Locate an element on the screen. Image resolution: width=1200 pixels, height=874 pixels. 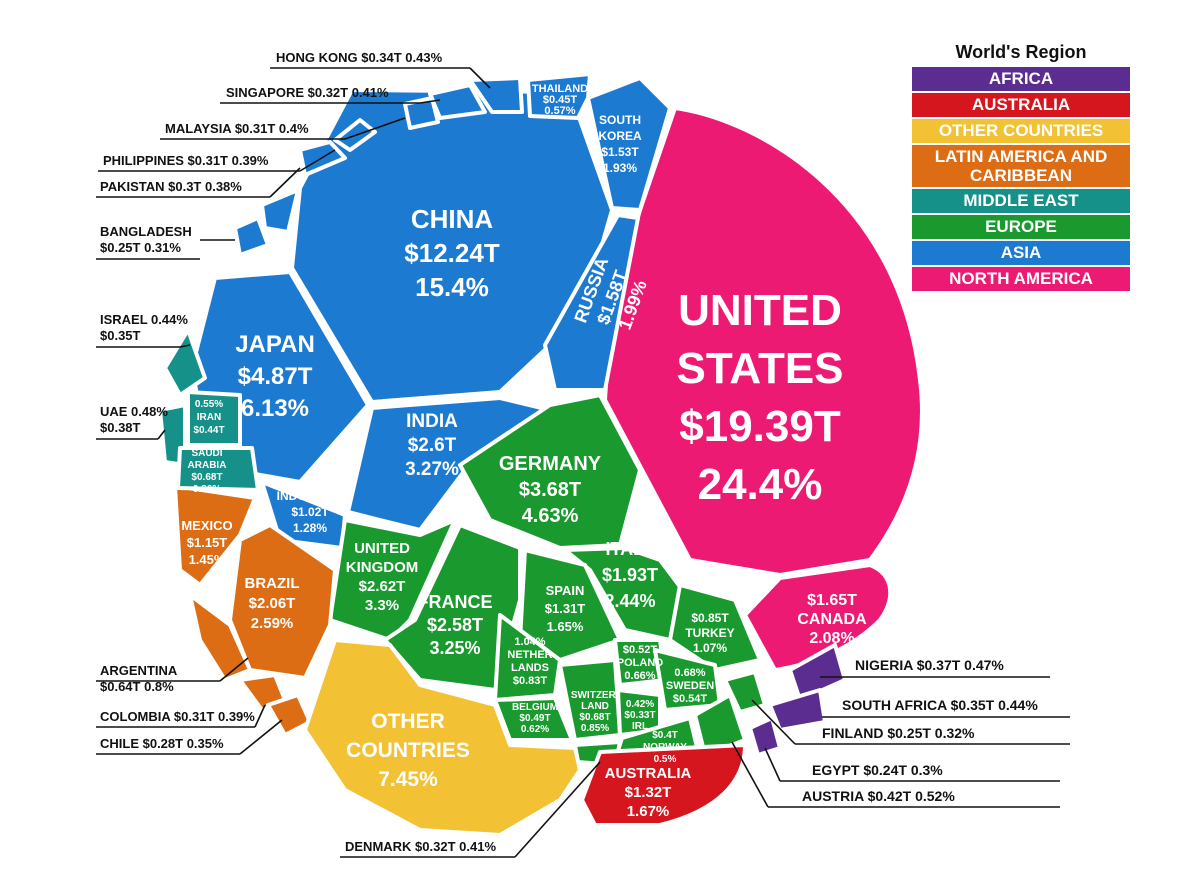
label-mexico-line: MEXICO is located at coordinates (206, 525).